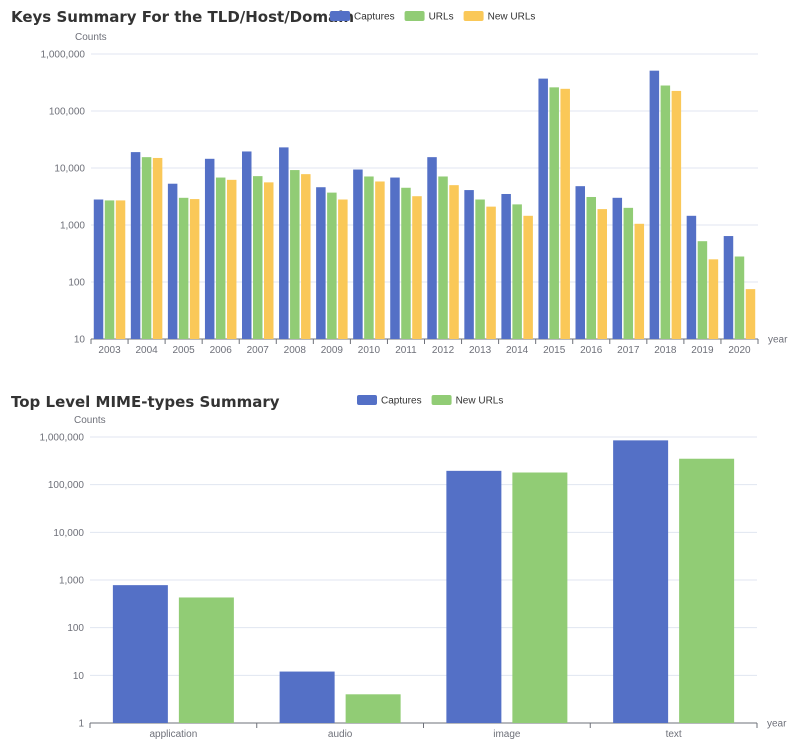 Image resolution: width=811 pixels, height=746 pixels. Describe the element at coordinates (145, 402) in the screenshot. I see `chart-title-mime-summary: Top Level MIME-types Summary` at that location.